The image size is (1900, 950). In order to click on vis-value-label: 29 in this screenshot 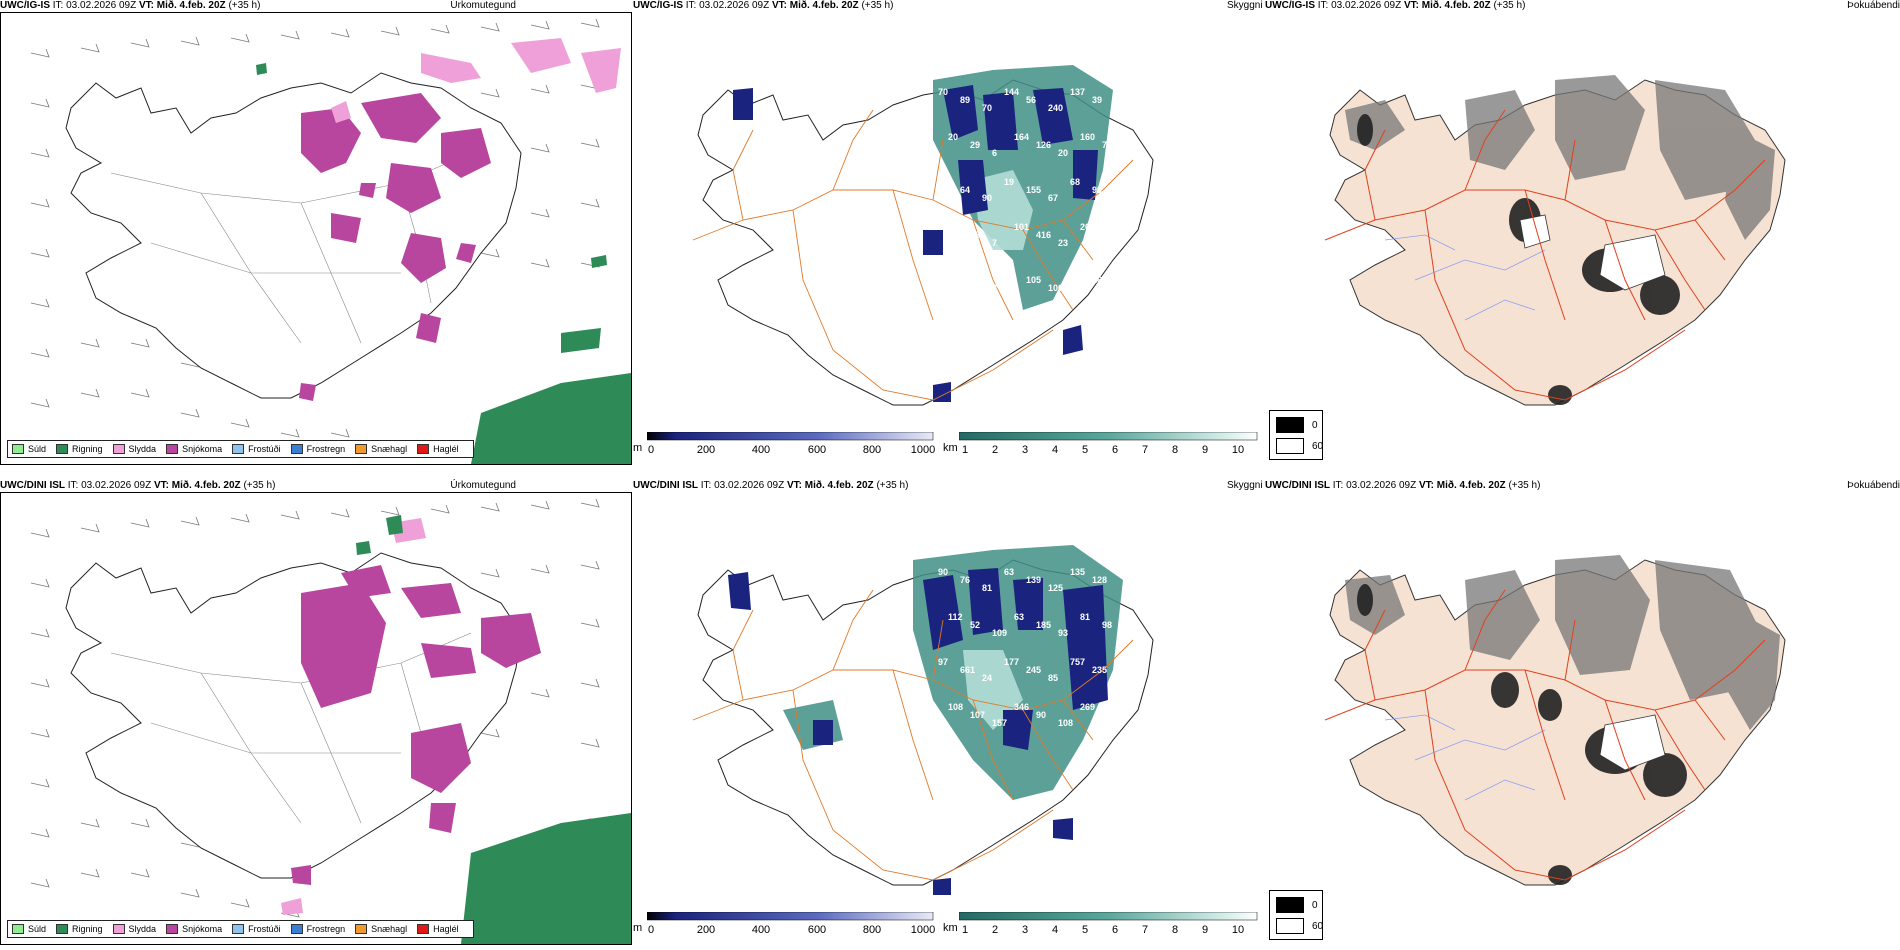, I will do `click(975, 145)`.